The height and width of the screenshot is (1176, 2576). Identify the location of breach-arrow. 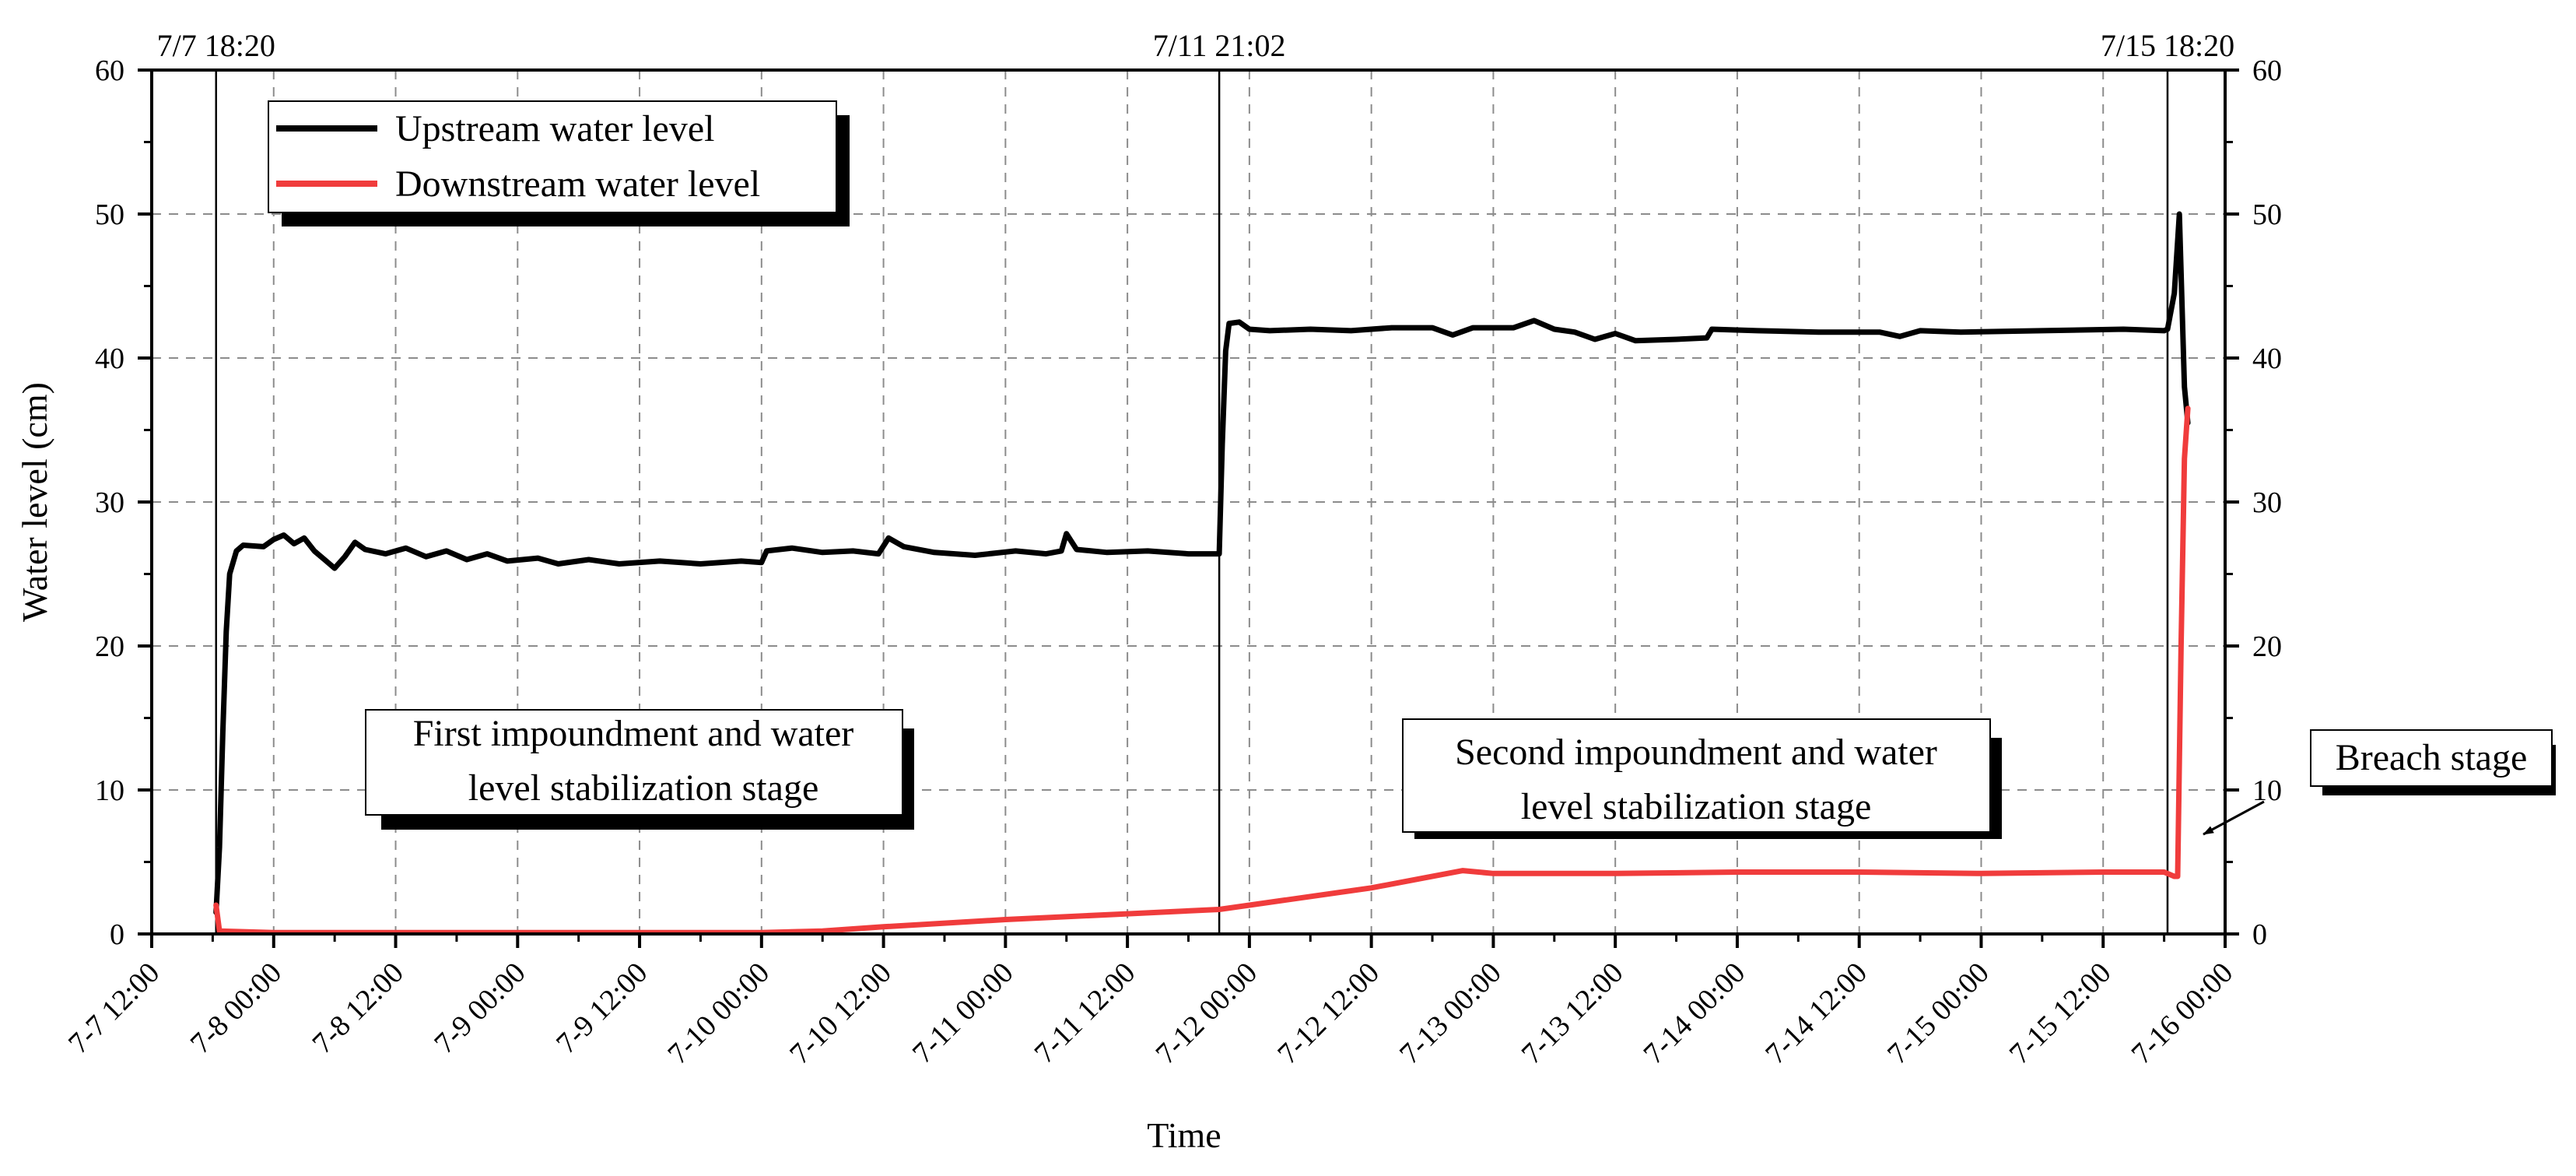
(2234, 818).